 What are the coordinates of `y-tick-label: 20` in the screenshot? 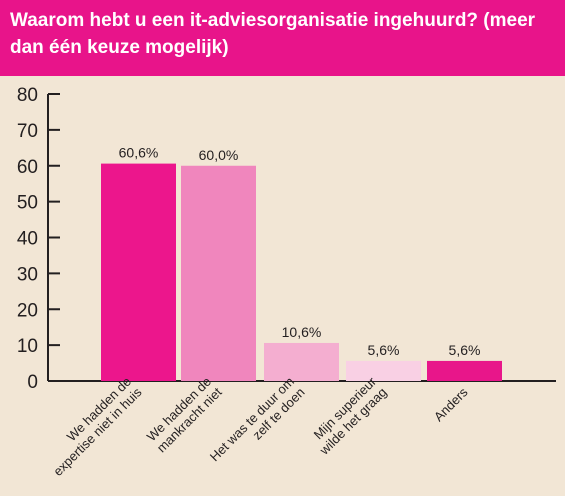 It's located at (27, 310).